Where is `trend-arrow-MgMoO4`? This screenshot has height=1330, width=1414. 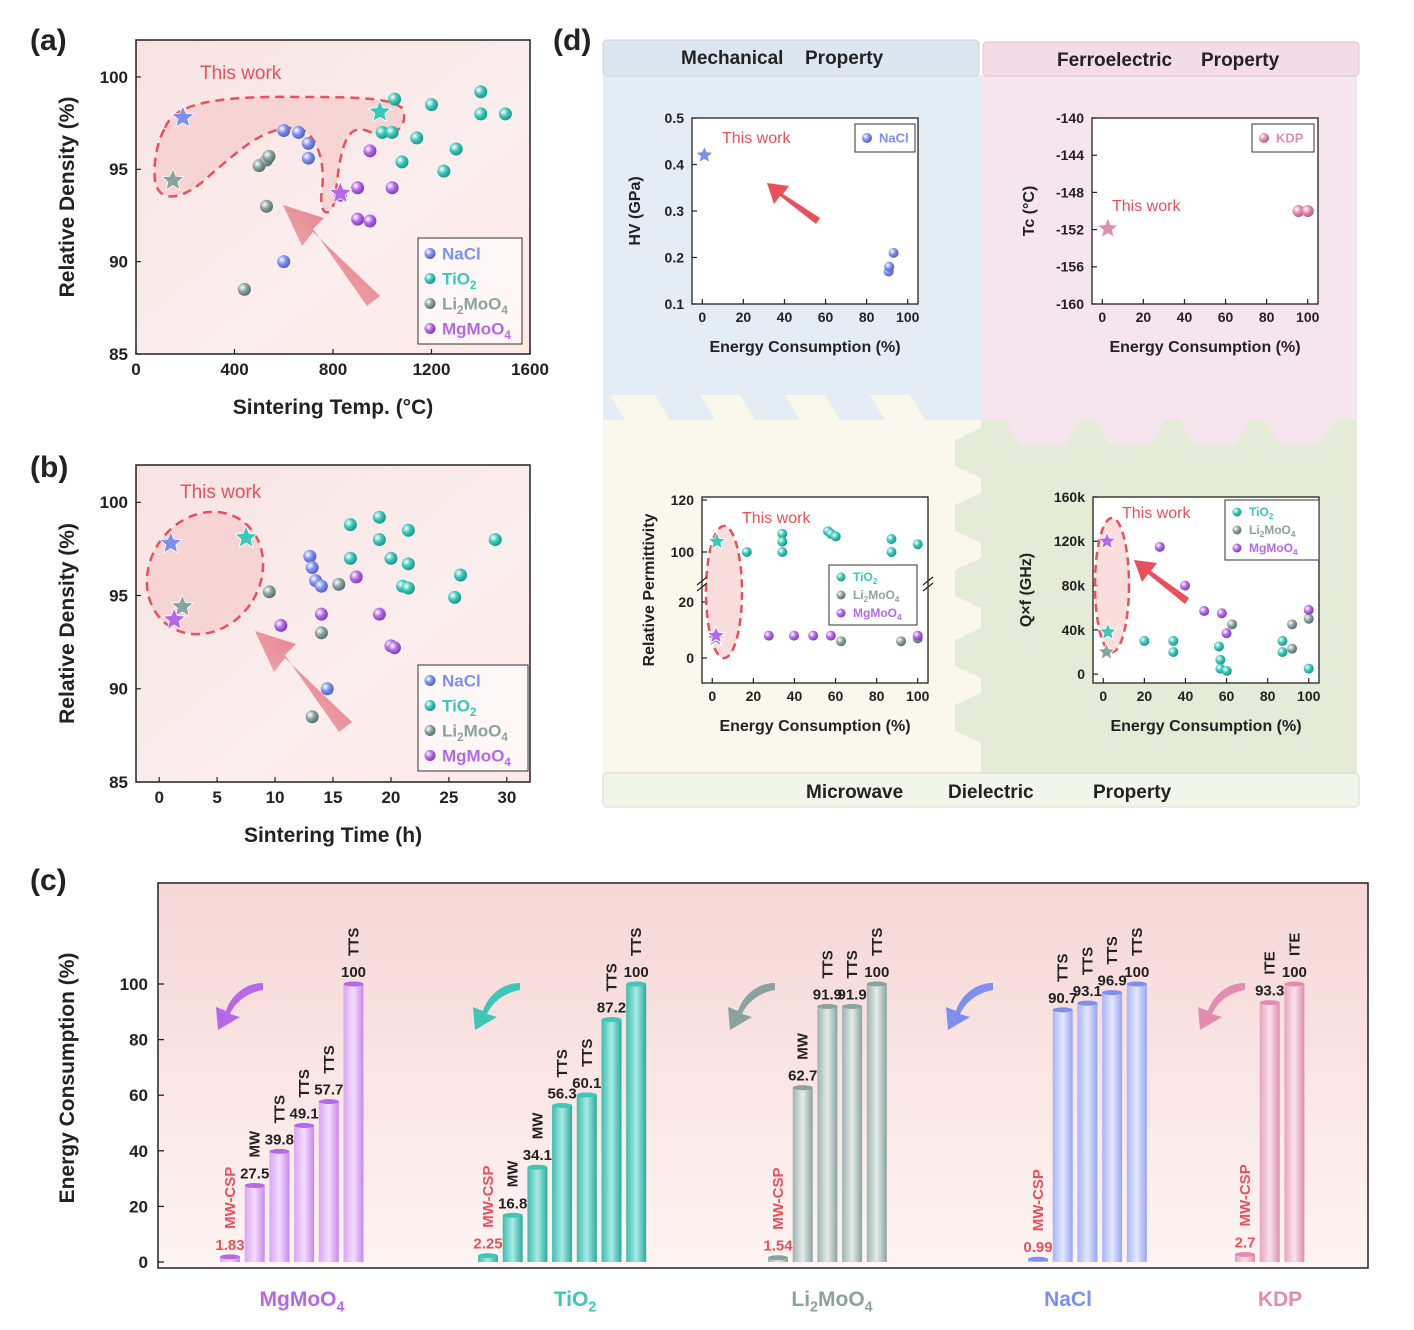 trend-arrow-MgMoO4 is located at coordinates (239, 1006).